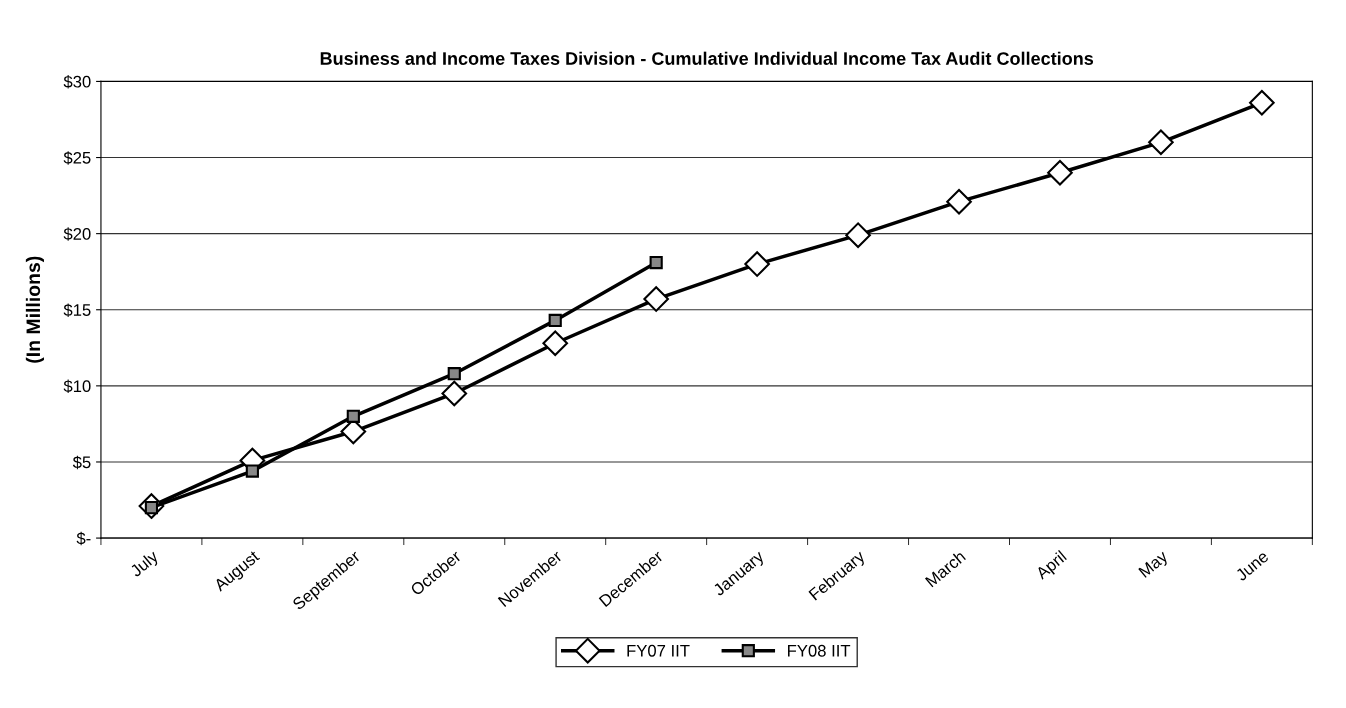  I want to click on legend-label: FY08 IIT, so click(819, 650).